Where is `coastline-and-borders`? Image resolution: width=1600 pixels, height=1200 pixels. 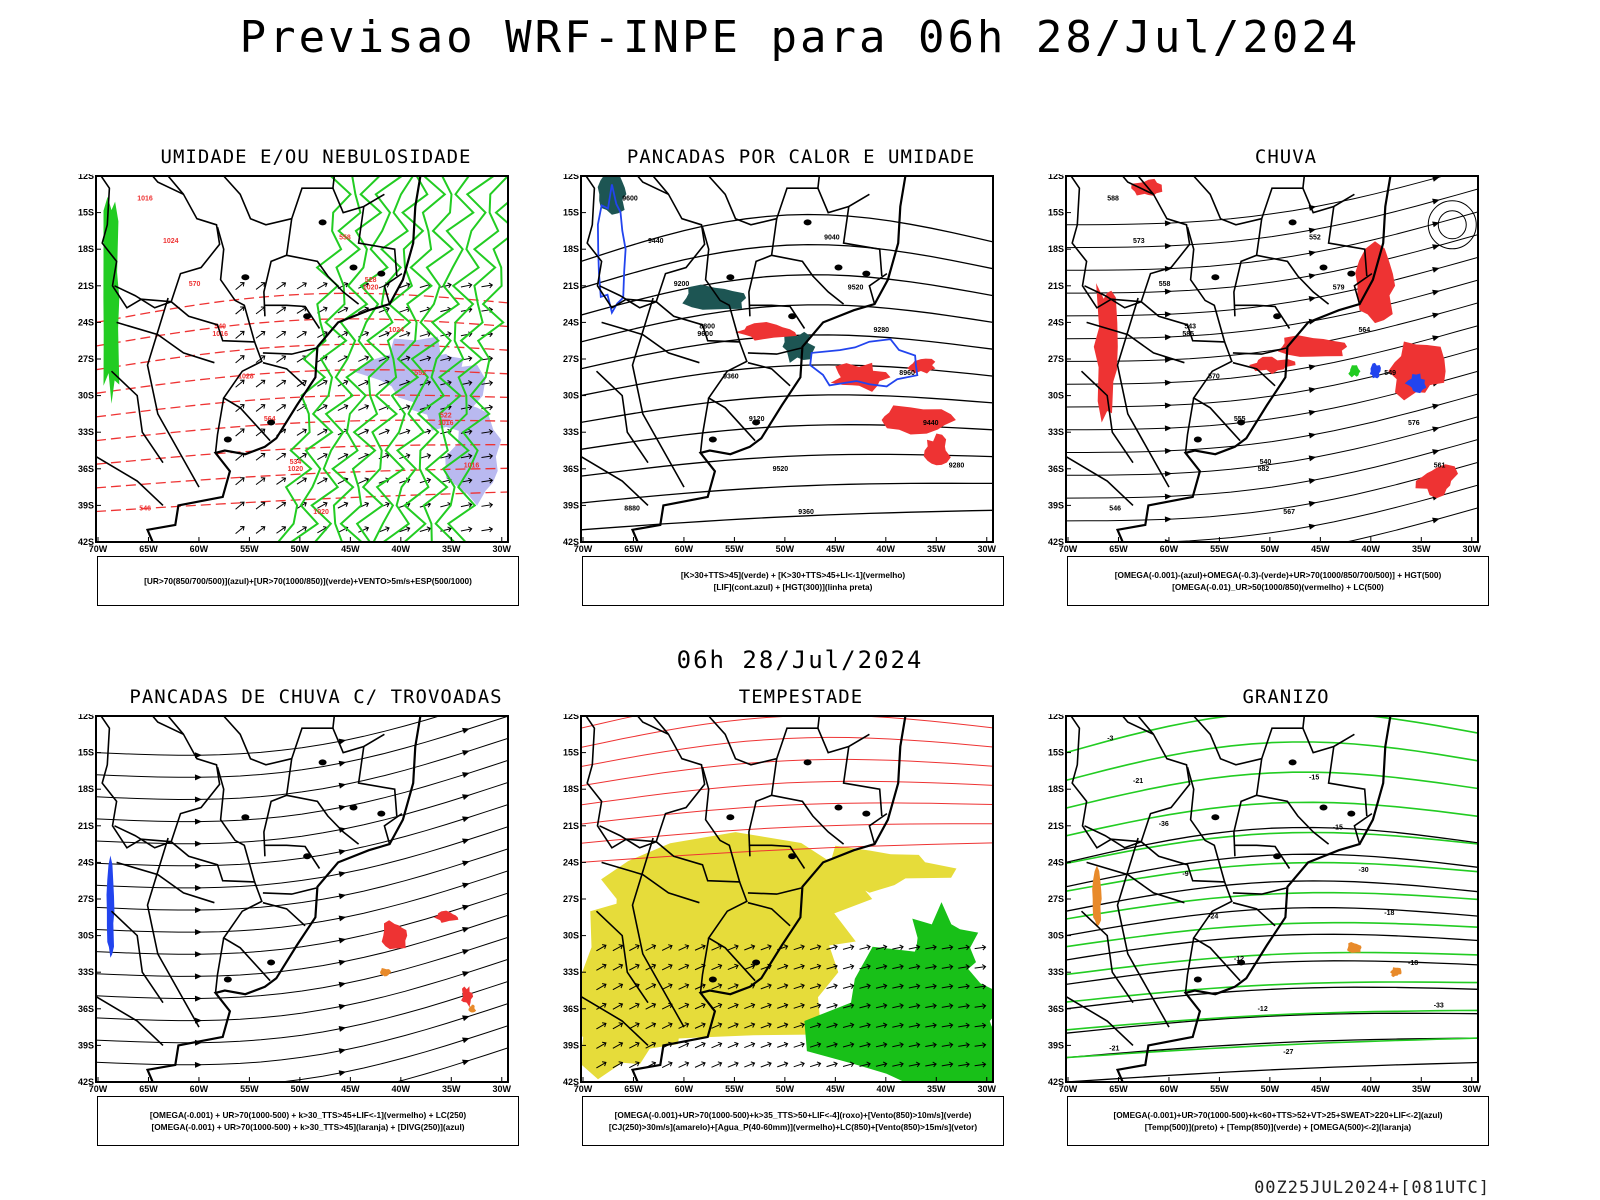
coastline-and-borders is located at coordinates (259, 899).